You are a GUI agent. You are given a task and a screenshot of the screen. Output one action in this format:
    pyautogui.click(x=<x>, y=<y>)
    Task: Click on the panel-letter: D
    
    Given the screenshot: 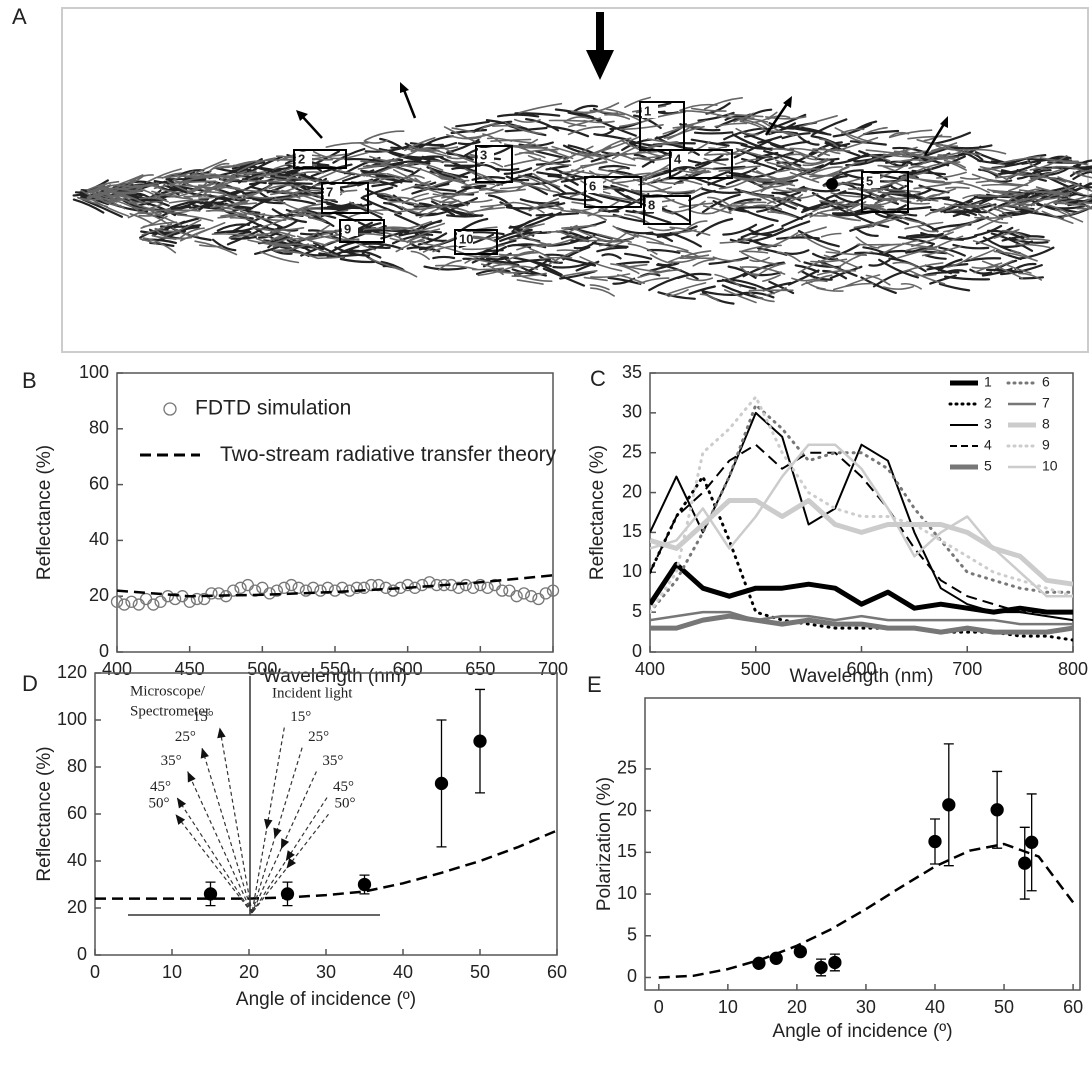 What is the action you would take?
    pyautogui.click(x=30, y=683)
    